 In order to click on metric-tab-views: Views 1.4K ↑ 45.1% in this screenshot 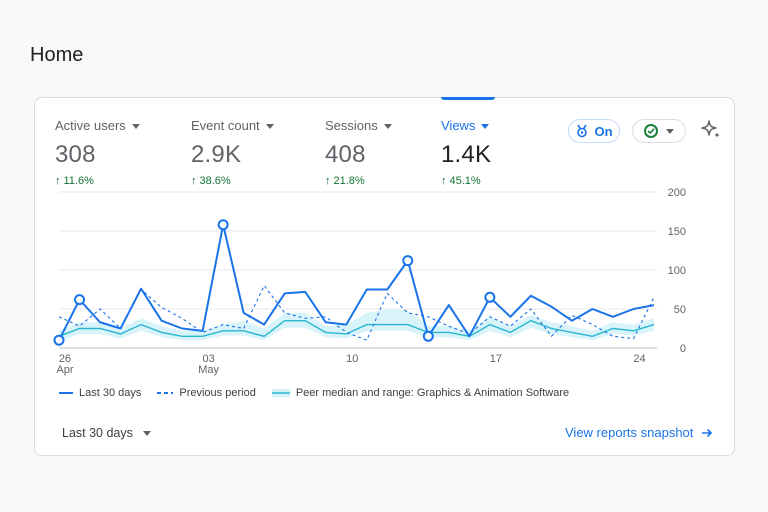, I will do `click(466, 152)`.